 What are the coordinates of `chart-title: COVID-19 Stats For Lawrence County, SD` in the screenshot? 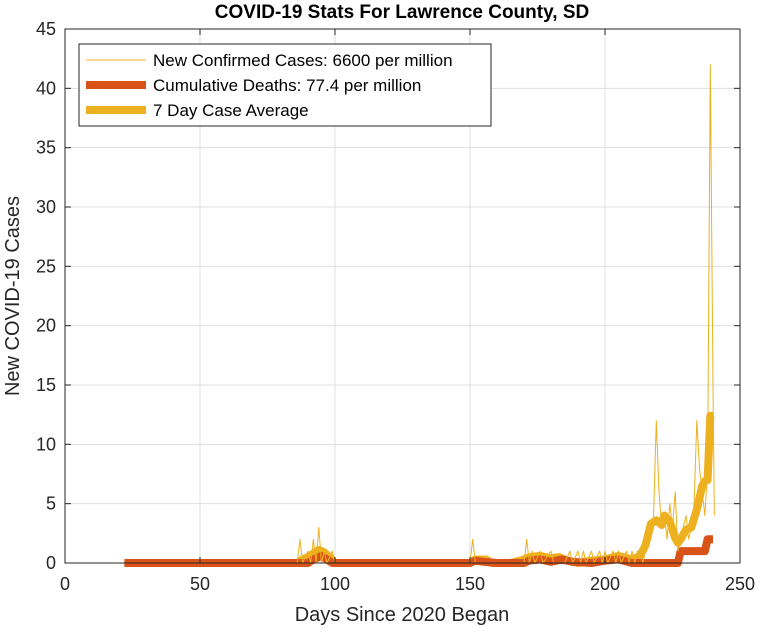 It's located at (402, 12).